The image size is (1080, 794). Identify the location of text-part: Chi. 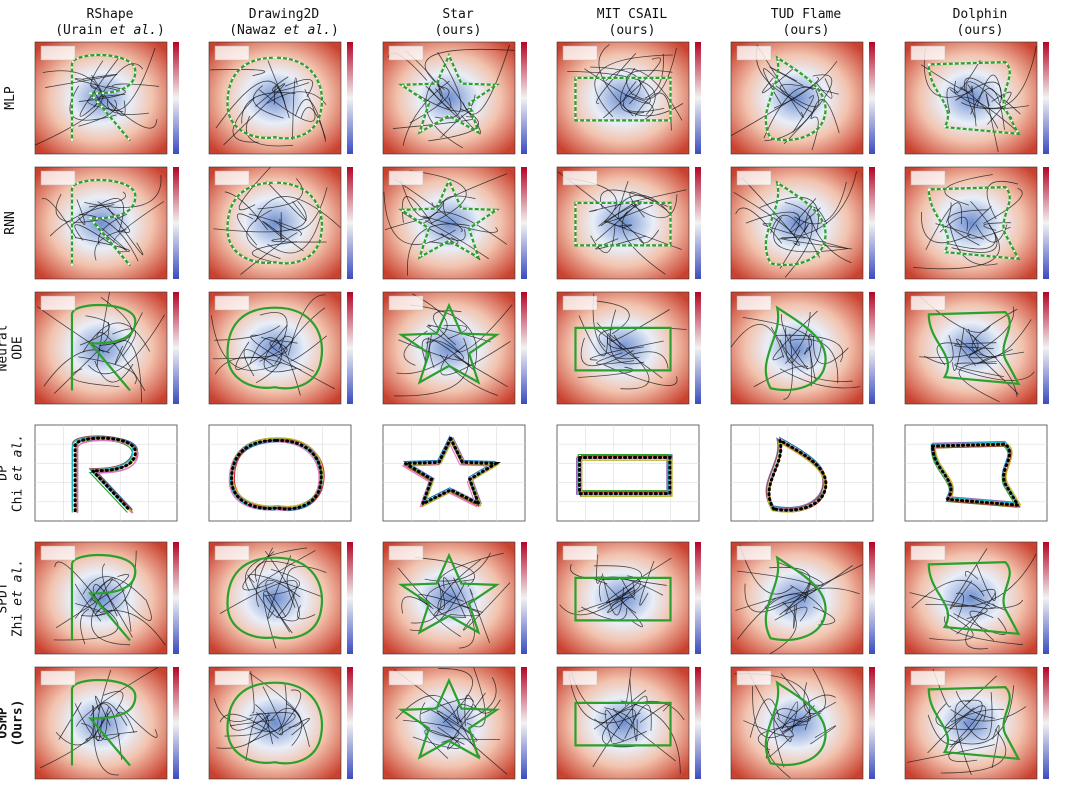
(18, 496).